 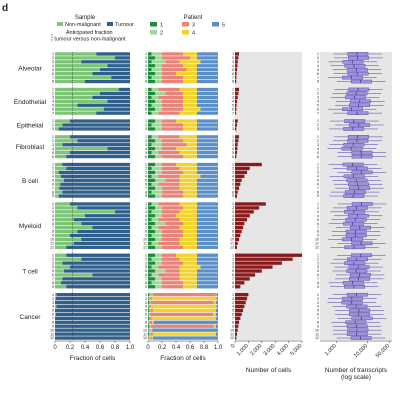 I want to click on legend-label-tumour: Tumour, so click(x=124, y=25).